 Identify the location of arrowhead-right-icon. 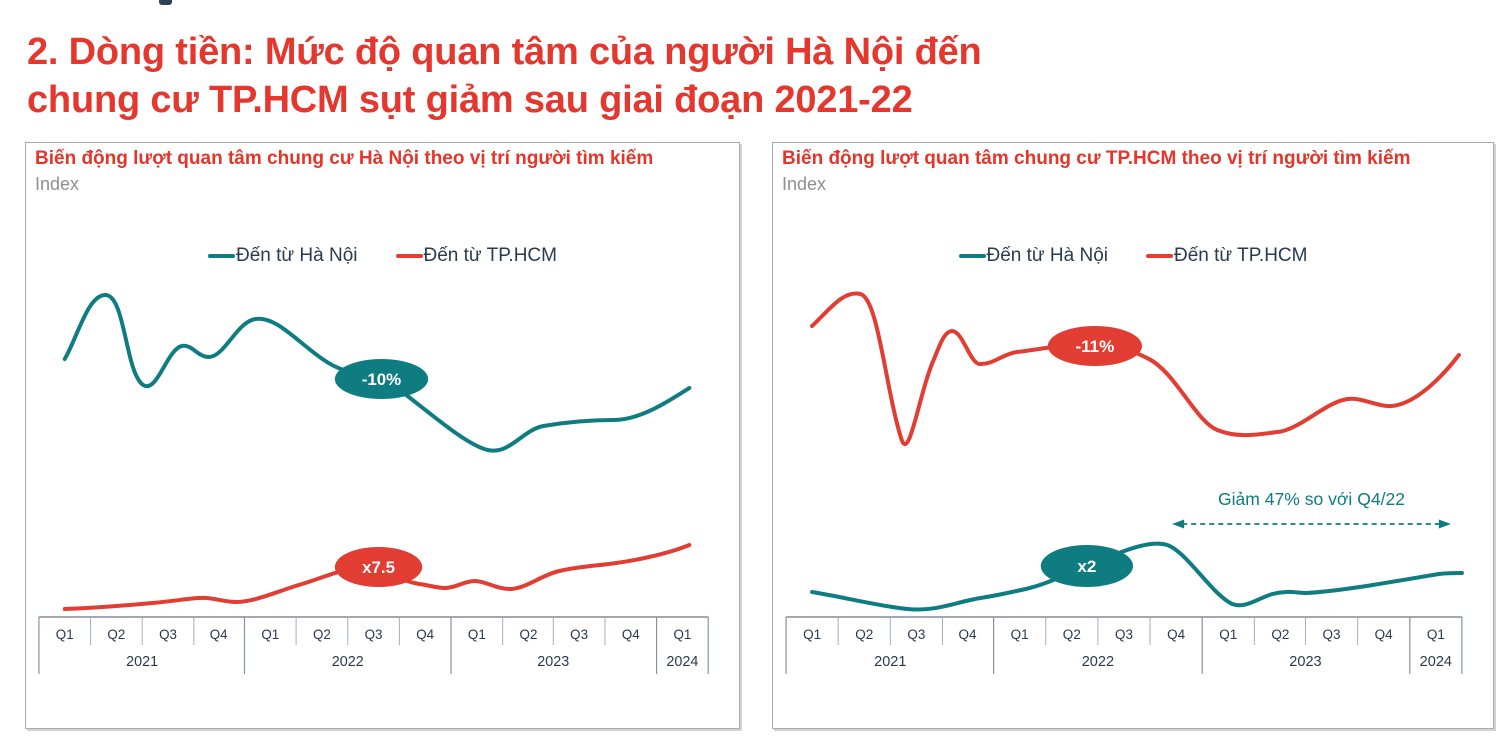
(1444, 524).